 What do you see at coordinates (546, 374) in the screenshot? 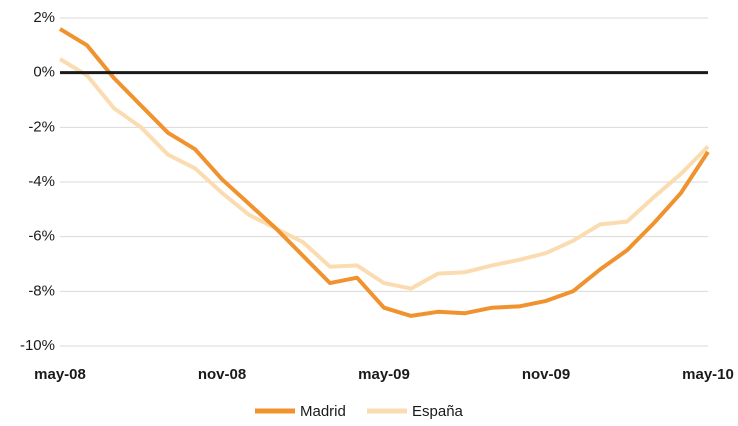
I see `x-tick-label: nov-09` at bounding box center [546, 374].